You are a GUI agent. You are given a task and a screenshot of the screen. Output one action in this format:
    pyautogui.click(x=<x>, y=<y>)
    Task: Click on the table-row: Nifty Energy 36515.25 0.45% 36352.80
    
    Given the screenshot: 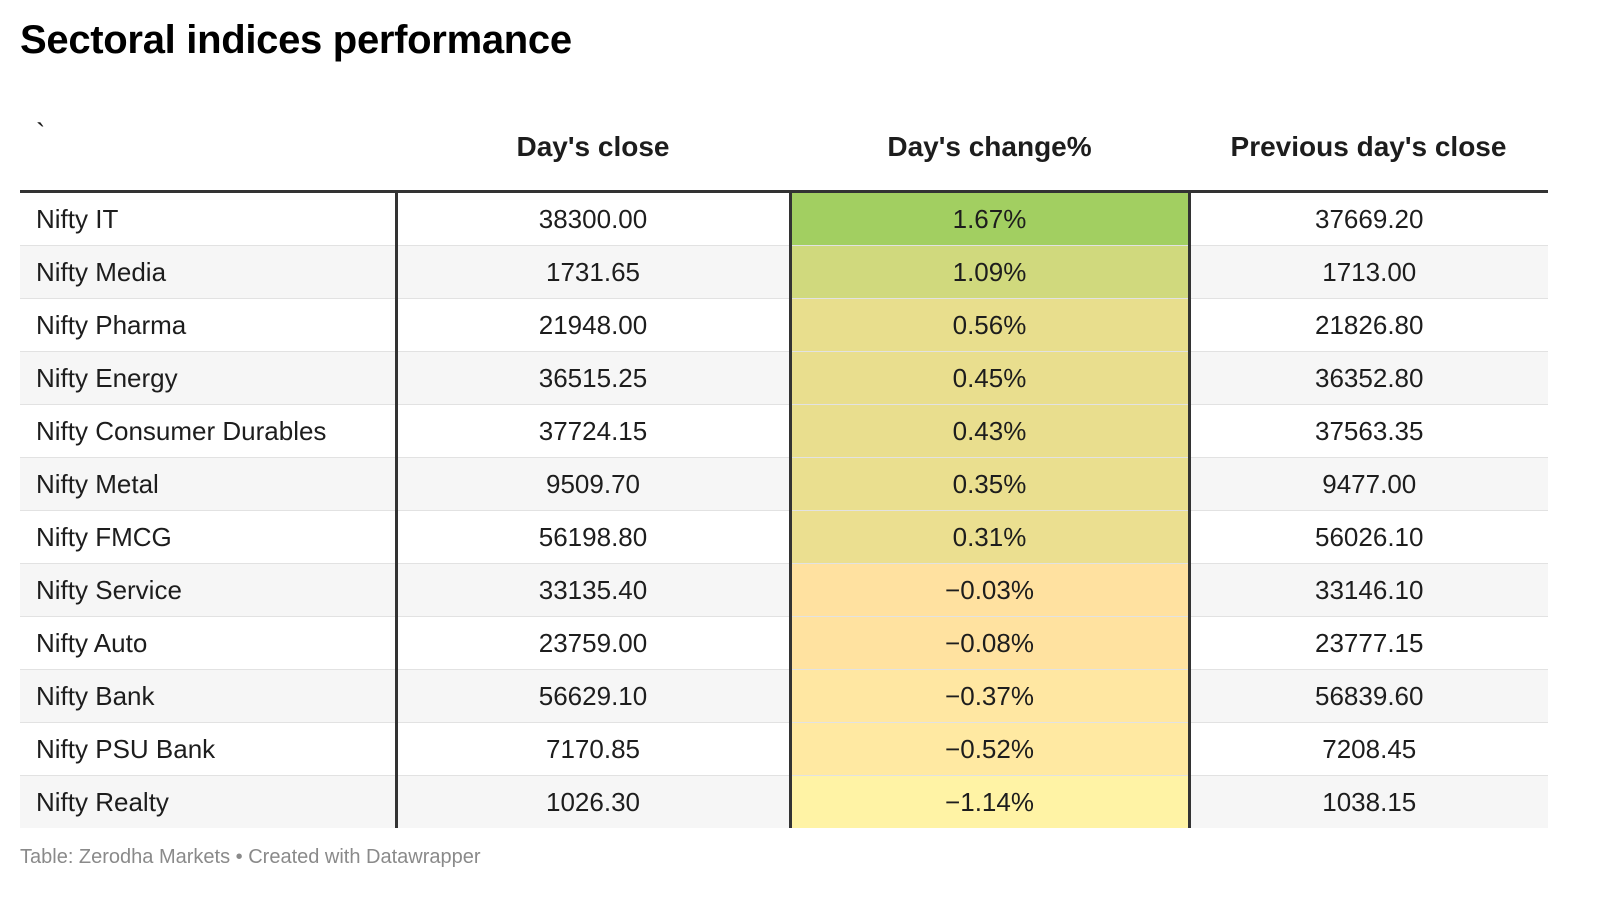 What is the action you would take?
    pyautogui.click(x=784, y=378)
    